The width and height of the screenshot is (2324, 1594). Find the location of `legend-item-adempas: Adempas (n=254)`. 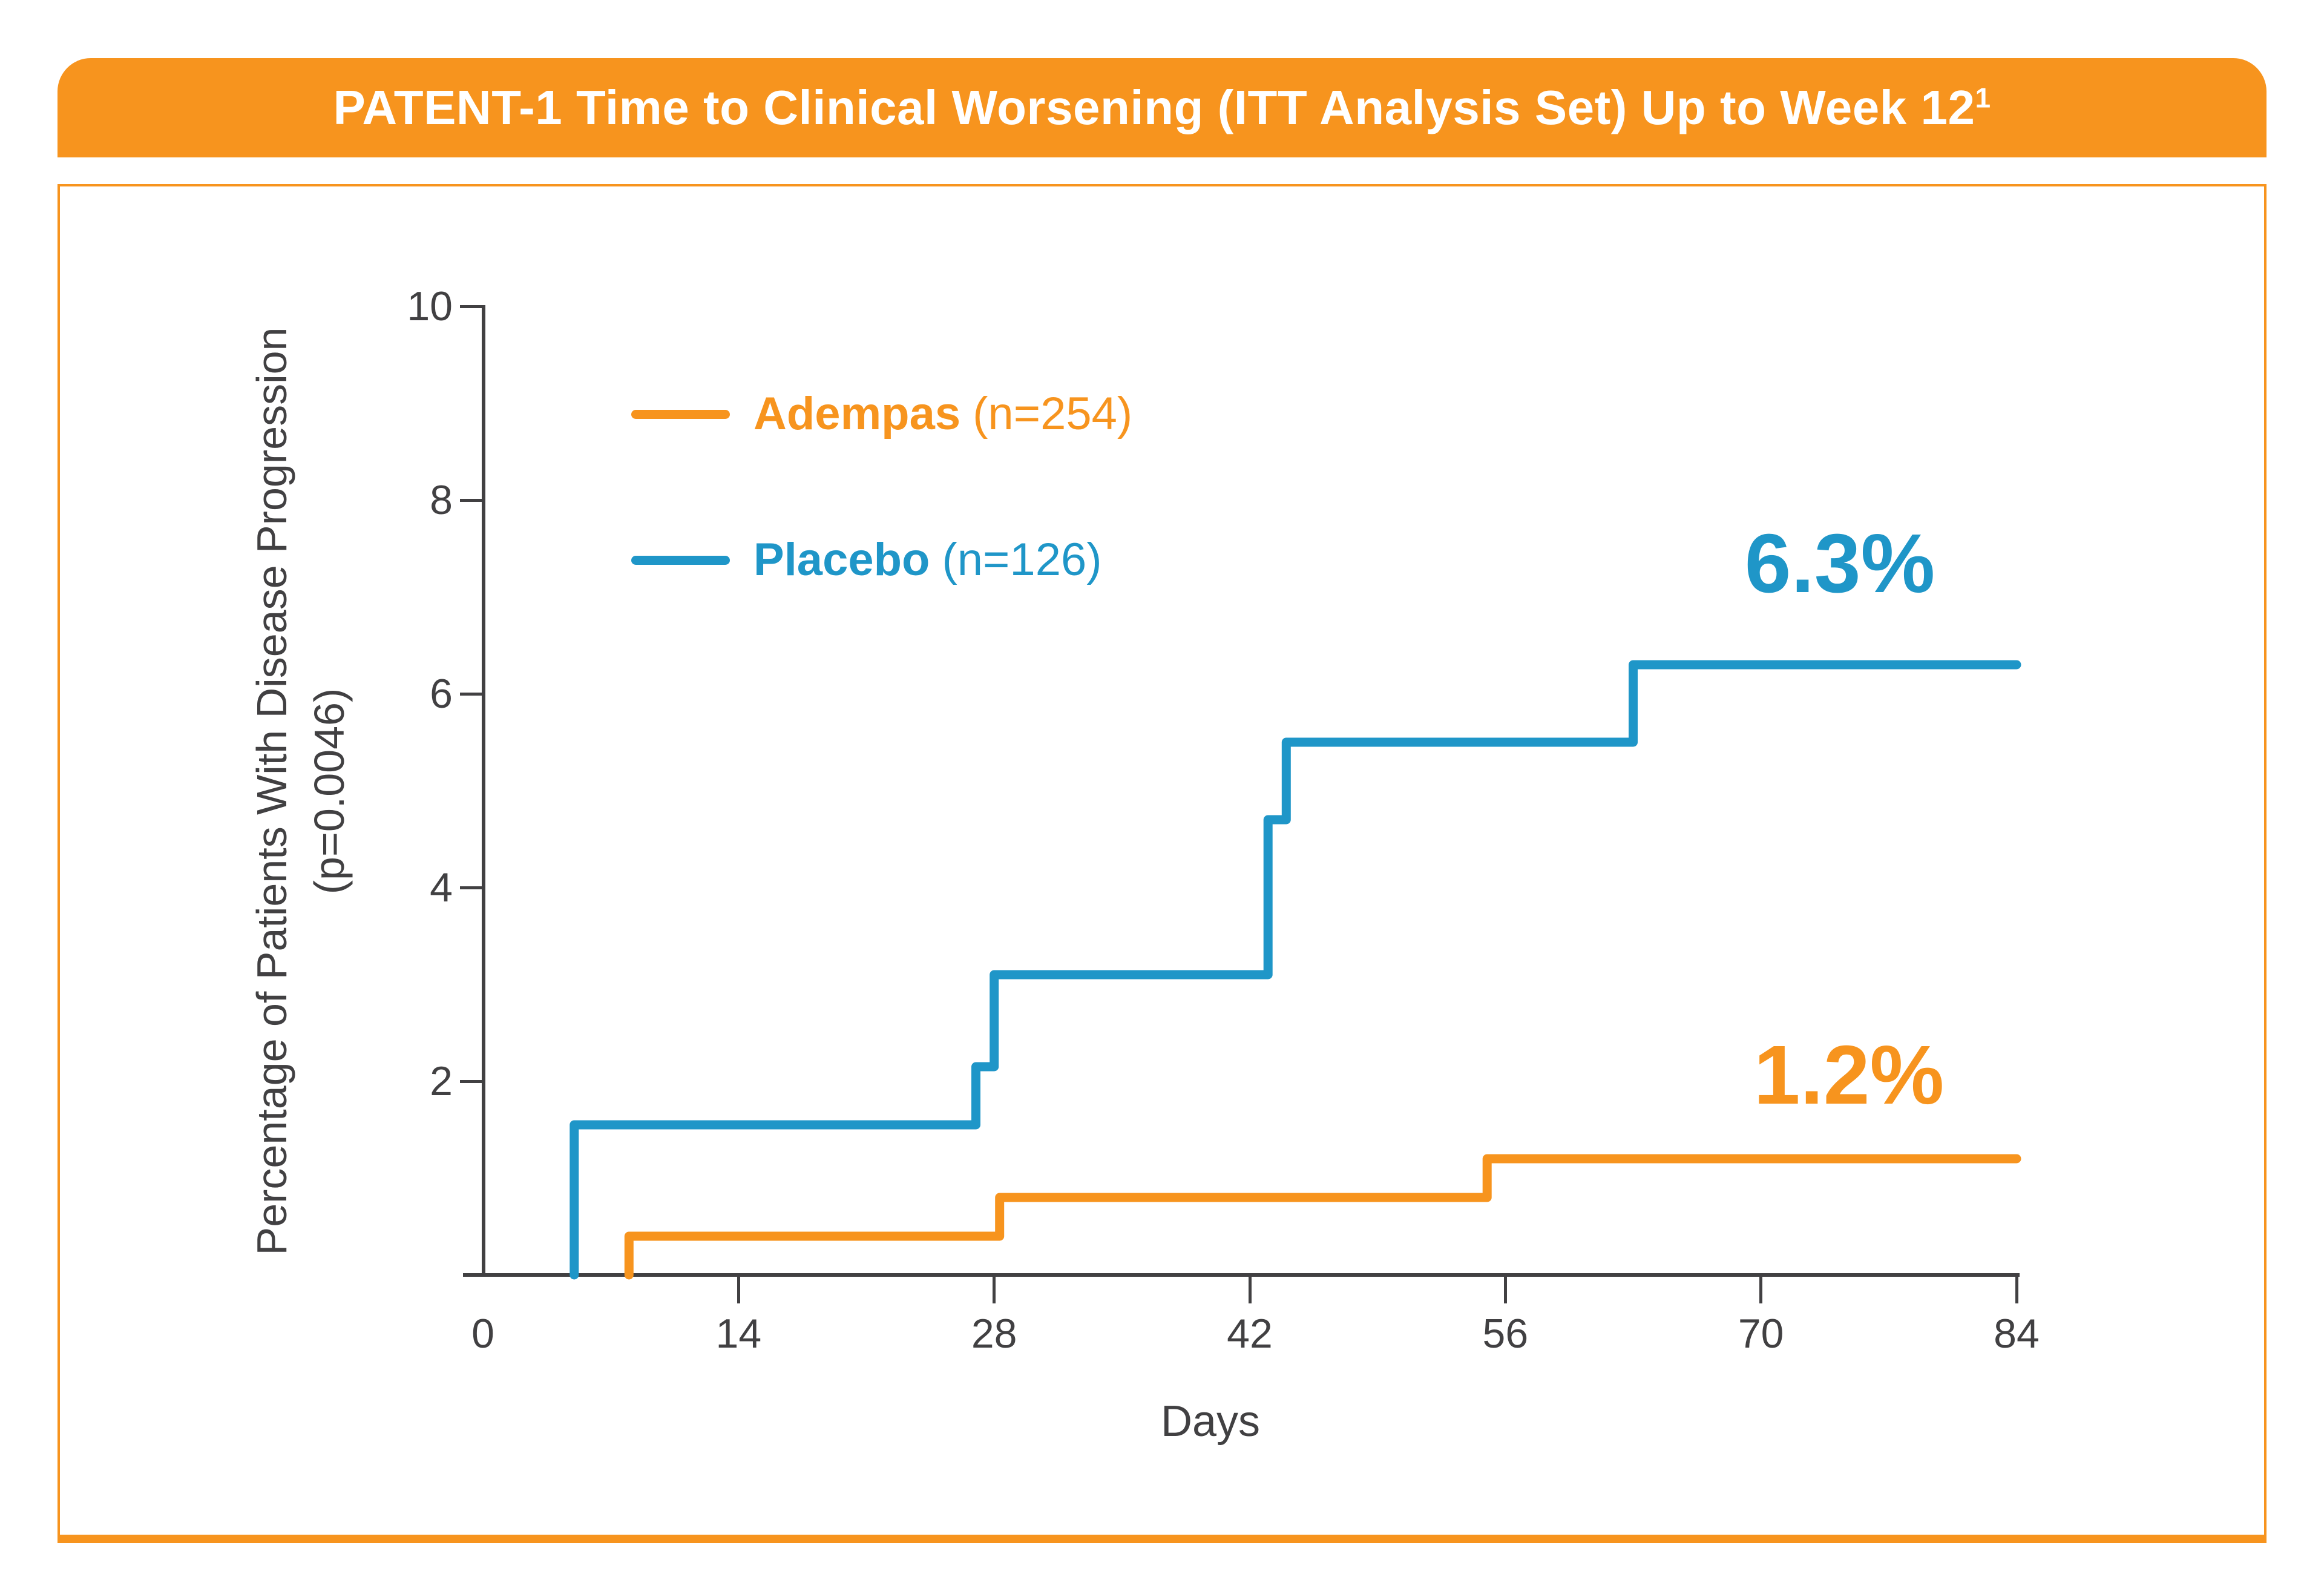

legend-item-adempas: Adempas (n=254) is located at coordinates (942, 414).